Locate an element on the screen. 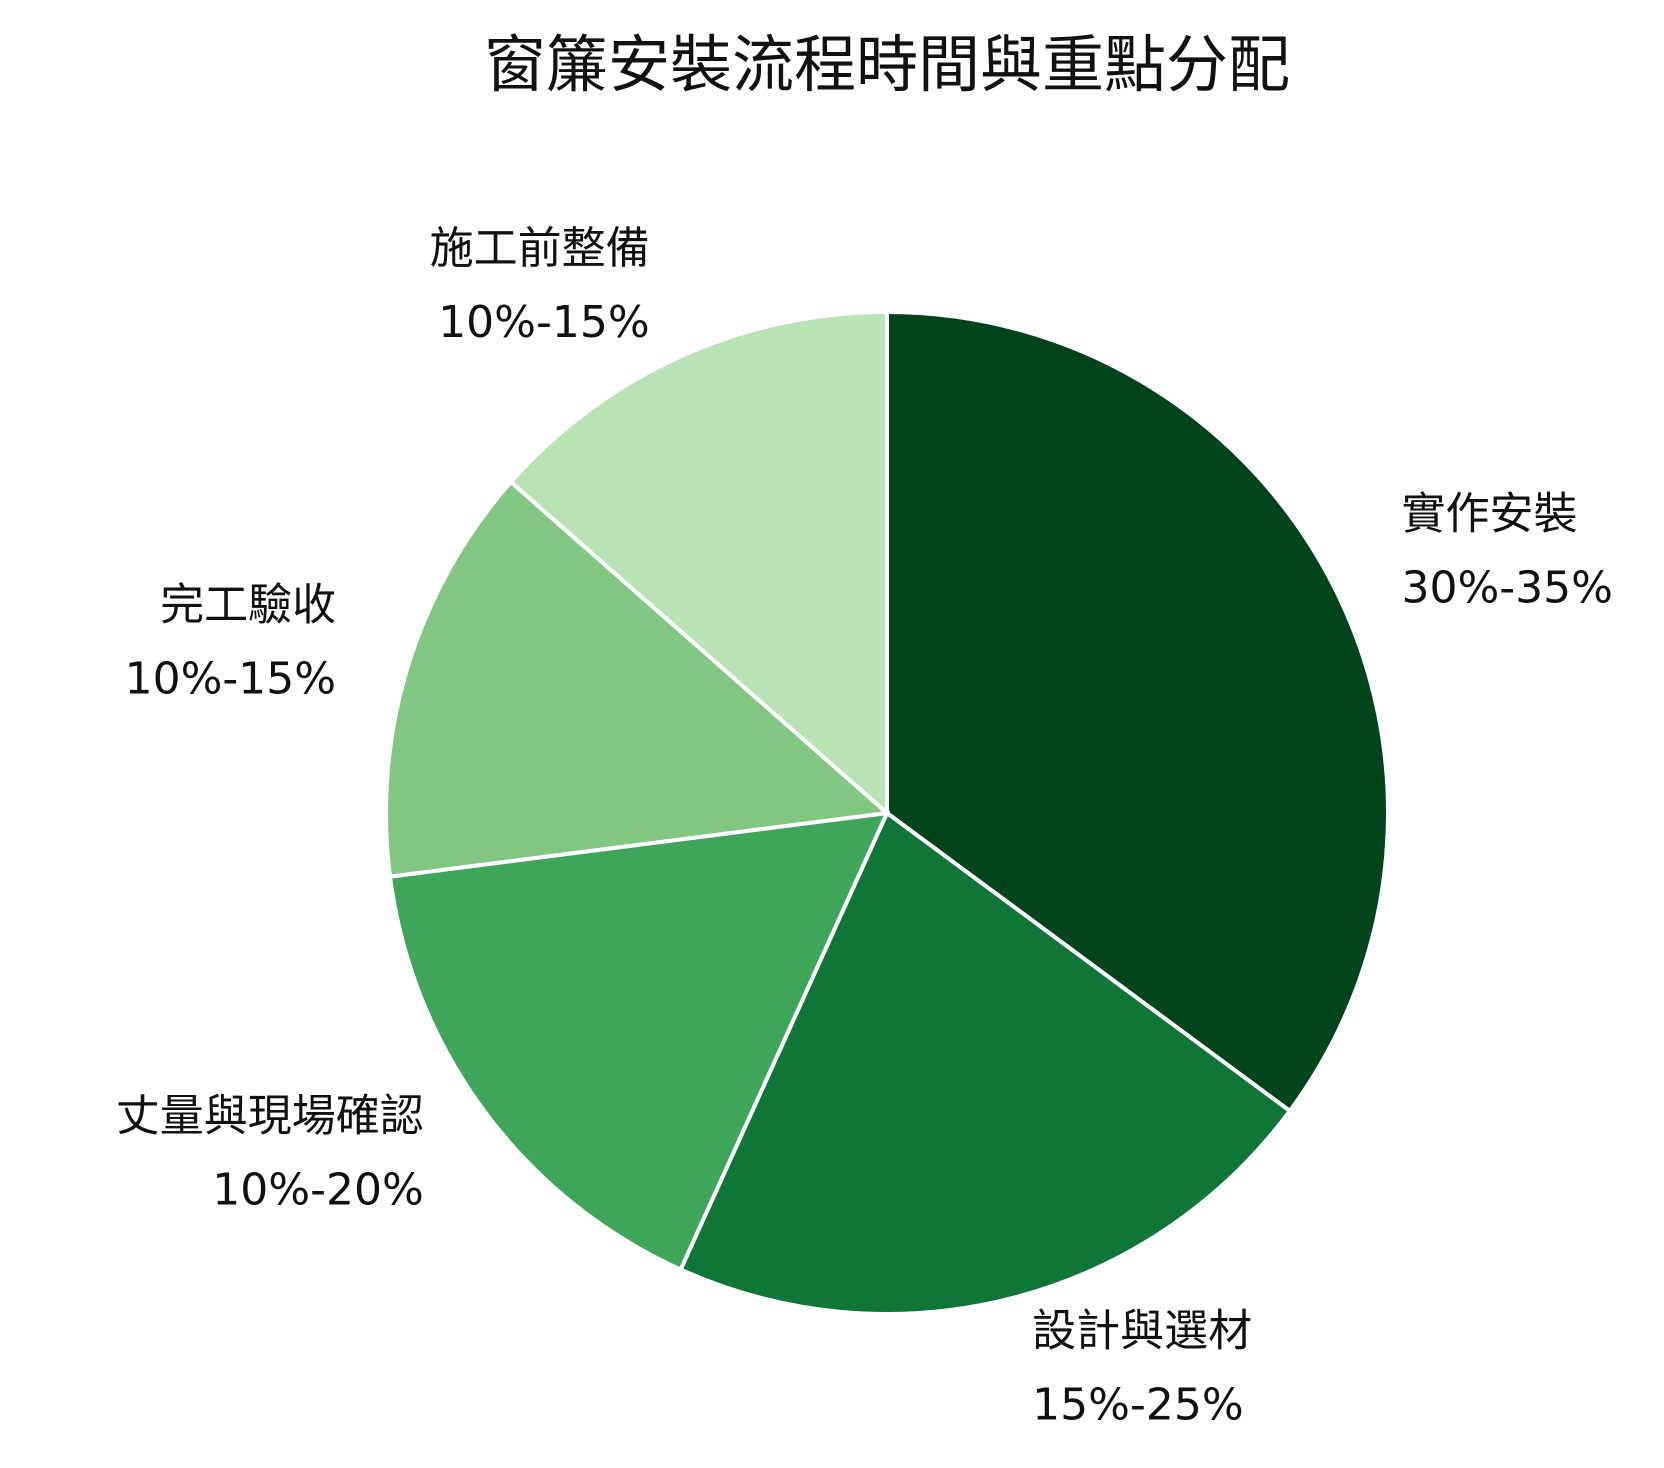  slice-label: 丈量與現場確認 is located at coordinates (270, 1116).